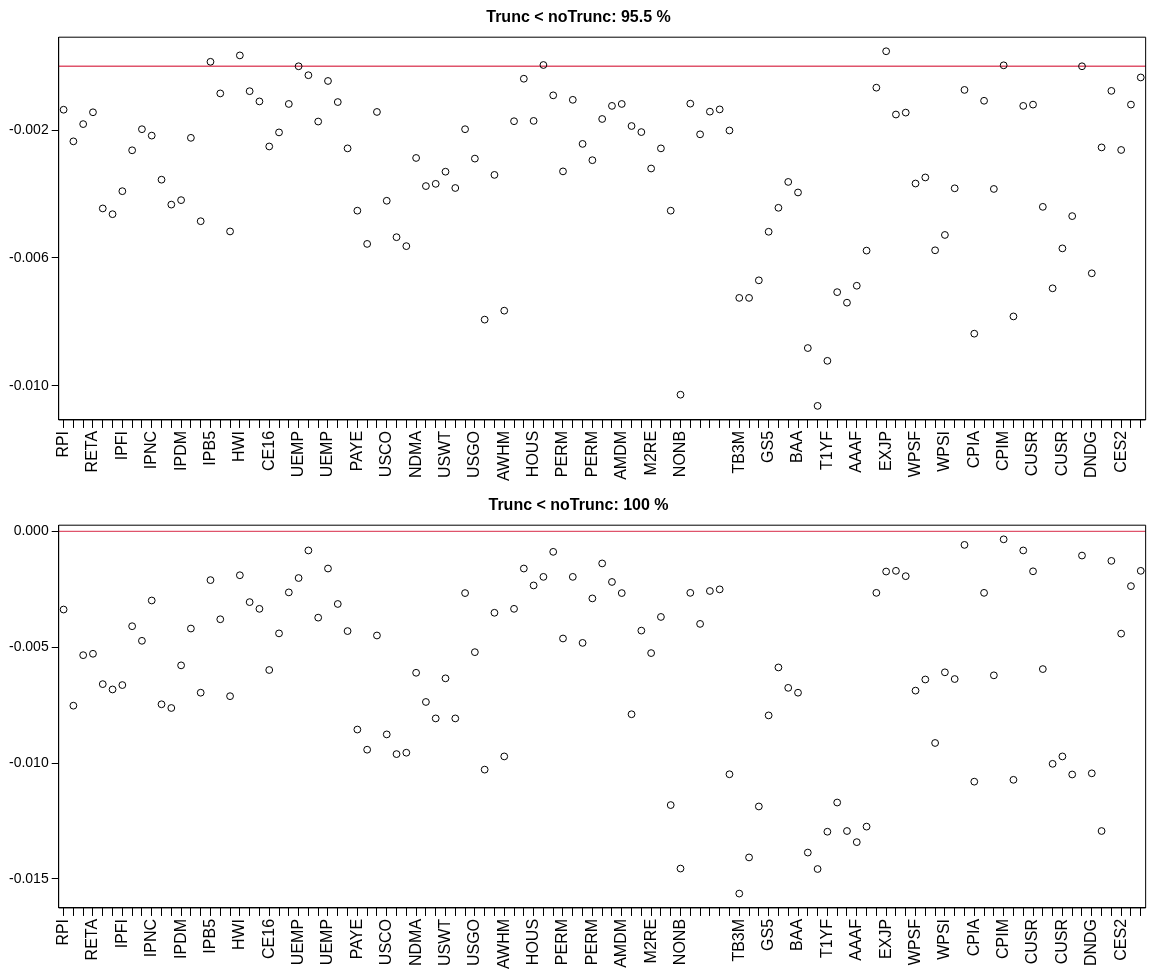 Image resolution: width=1163 pixels, height=976 pixels. I want to click on y-tick-label: -0.002, so click(28, 129).